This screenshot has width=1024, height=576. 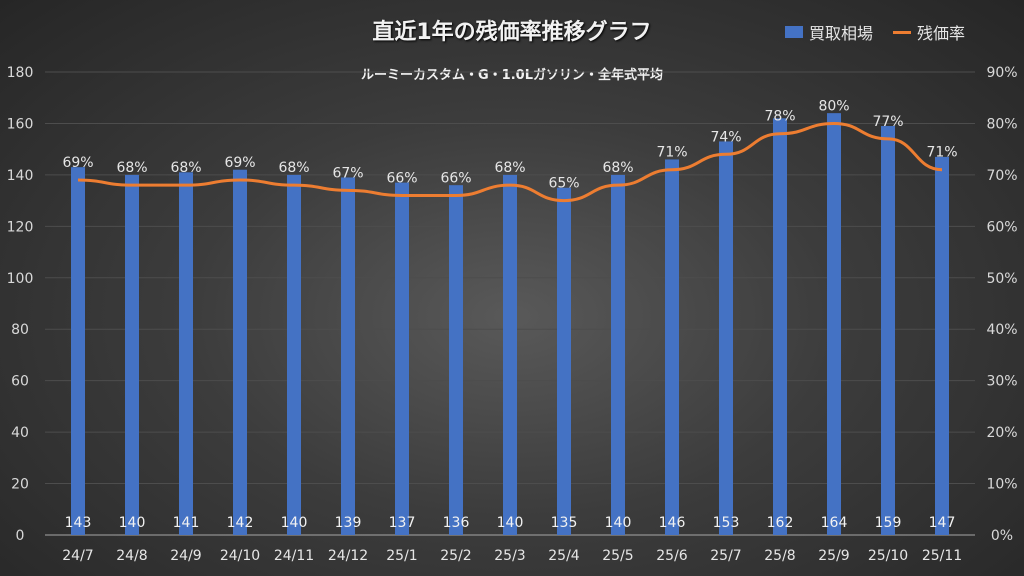 What do you see at coordinates (887, 122) in the screenshot?
I see `line-data-label: 77%` at bounding box center [887, 122].